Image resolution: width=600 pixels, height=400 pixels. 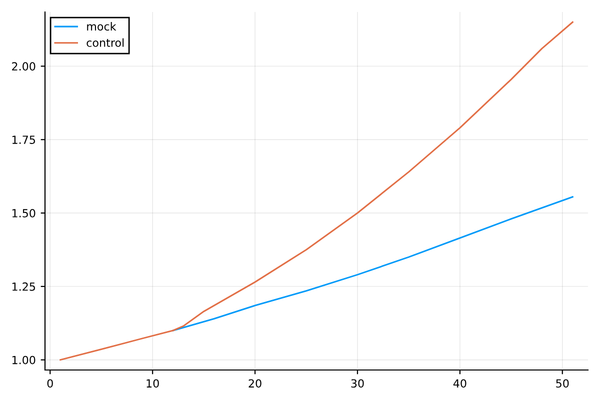 What do you see at coordinates (24, 360) in the screenshot?
I see `y-tick-label: 1.00` at bounding box center [24, 360].